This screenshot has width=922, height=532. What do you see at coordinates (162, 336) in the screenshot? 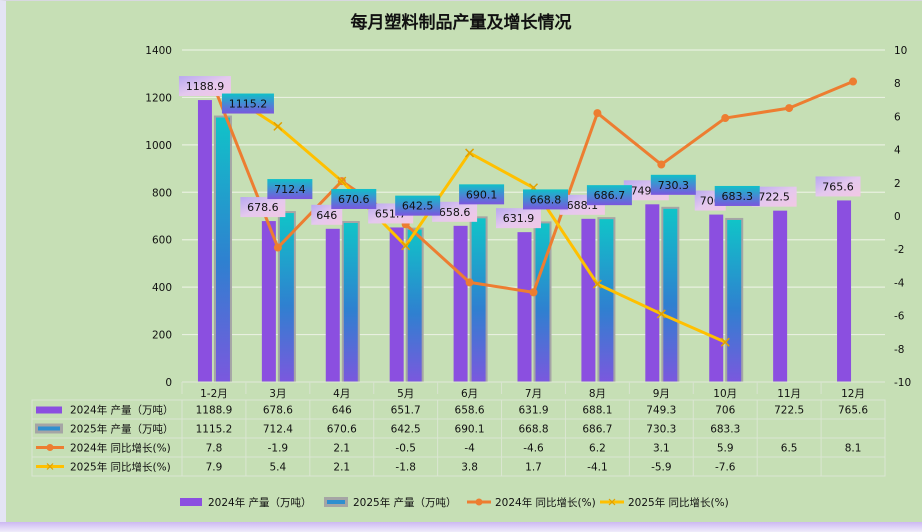
I see `y-left-tick-label: 200` at bounding box center [162, 336].